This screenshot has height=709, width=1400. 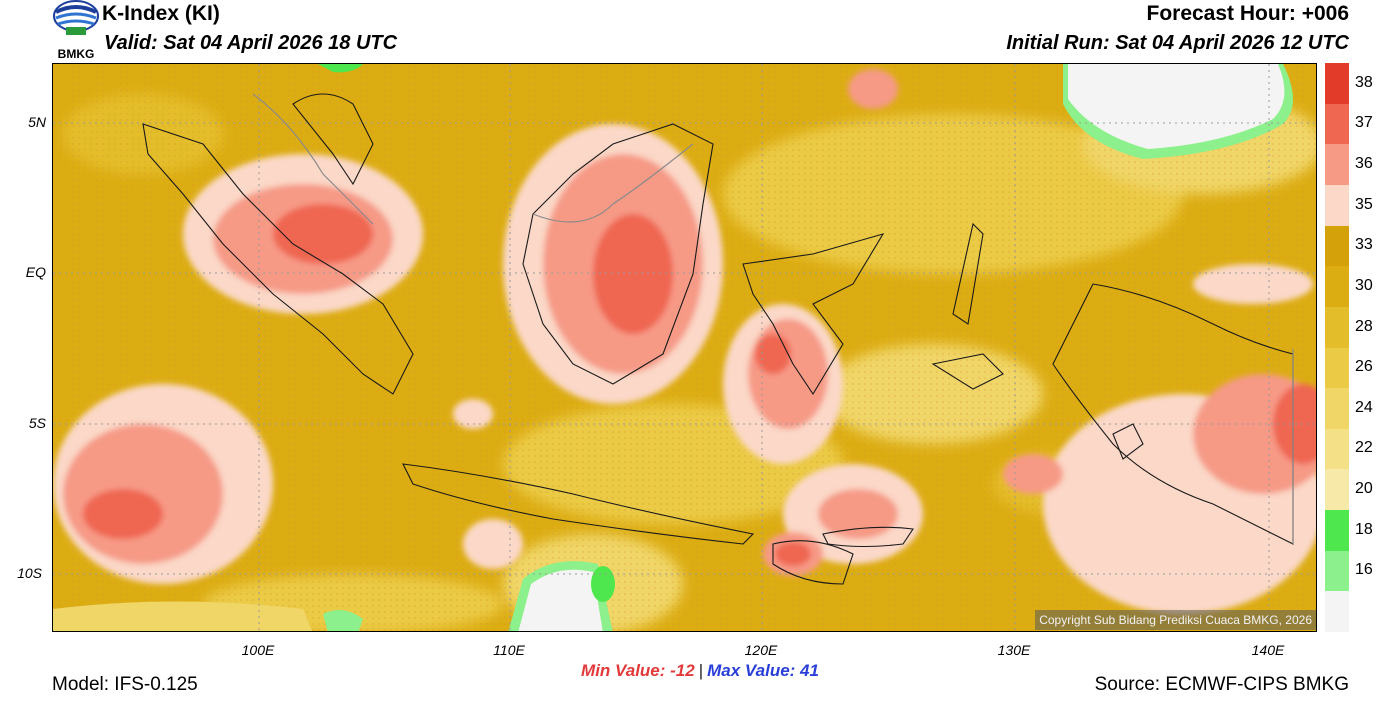 What do you see at coordinates (1364, 529) in the screenshot?
I see `legend-label: 18` at bounding box center [1364, 529].